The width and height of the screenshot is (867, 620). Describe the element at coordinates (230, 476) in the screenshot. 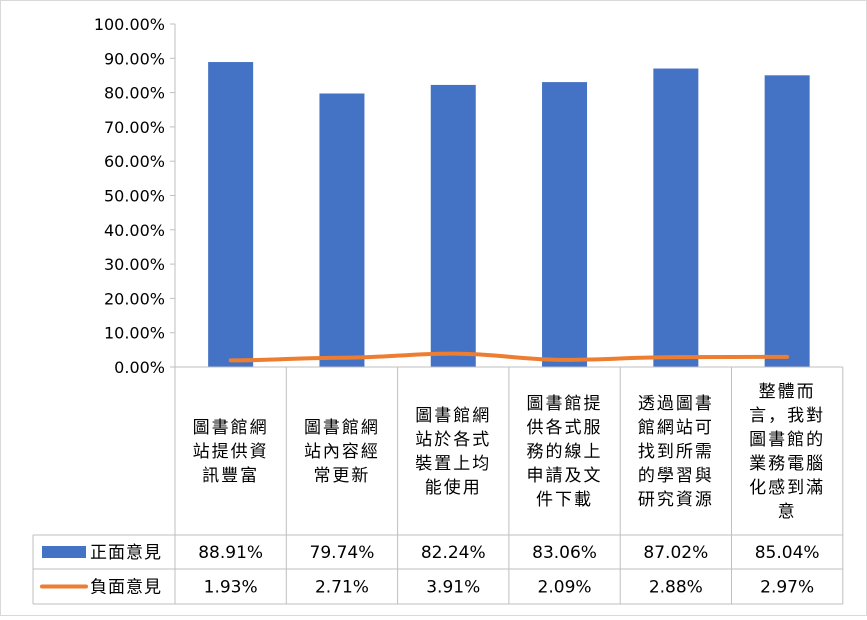

I see `x-category-label-line: 訊豐富` at that location.